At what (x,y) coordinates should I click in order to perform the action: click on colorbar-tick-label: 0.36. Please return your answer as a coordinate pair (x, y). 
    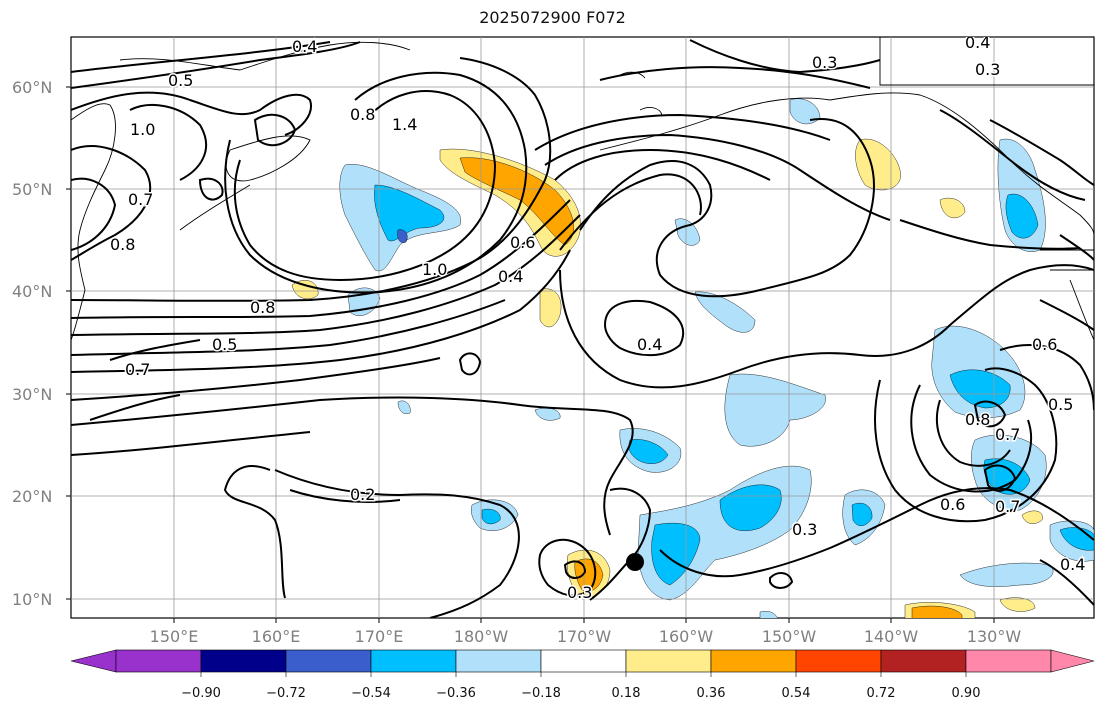
    Looking at the image, I should click on (711, 693).